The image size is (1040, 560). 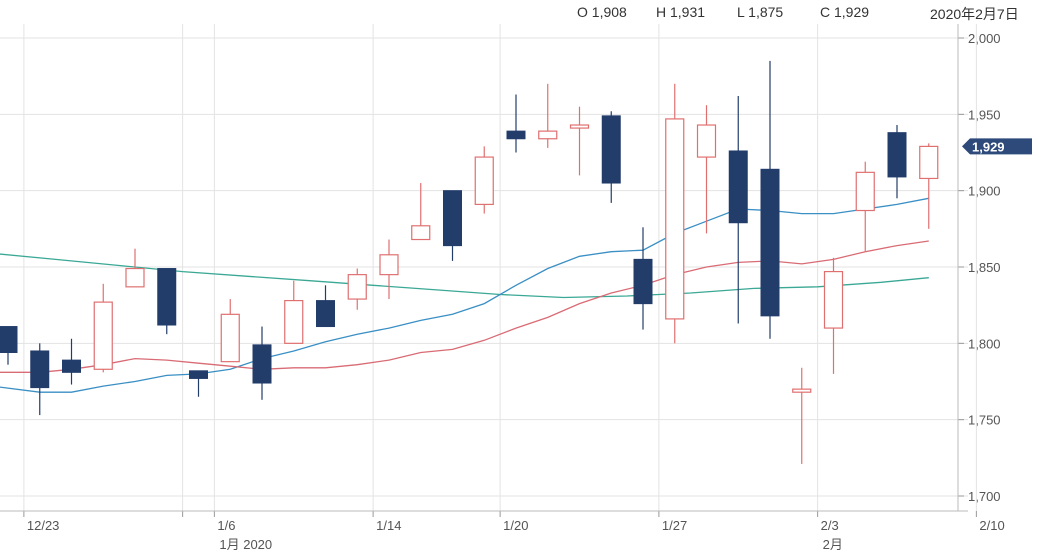 What do you see at coordinates (245, 544) in the screenshot?
I see `x-month-label: 1月 2020` at bounding box center [245, 544].